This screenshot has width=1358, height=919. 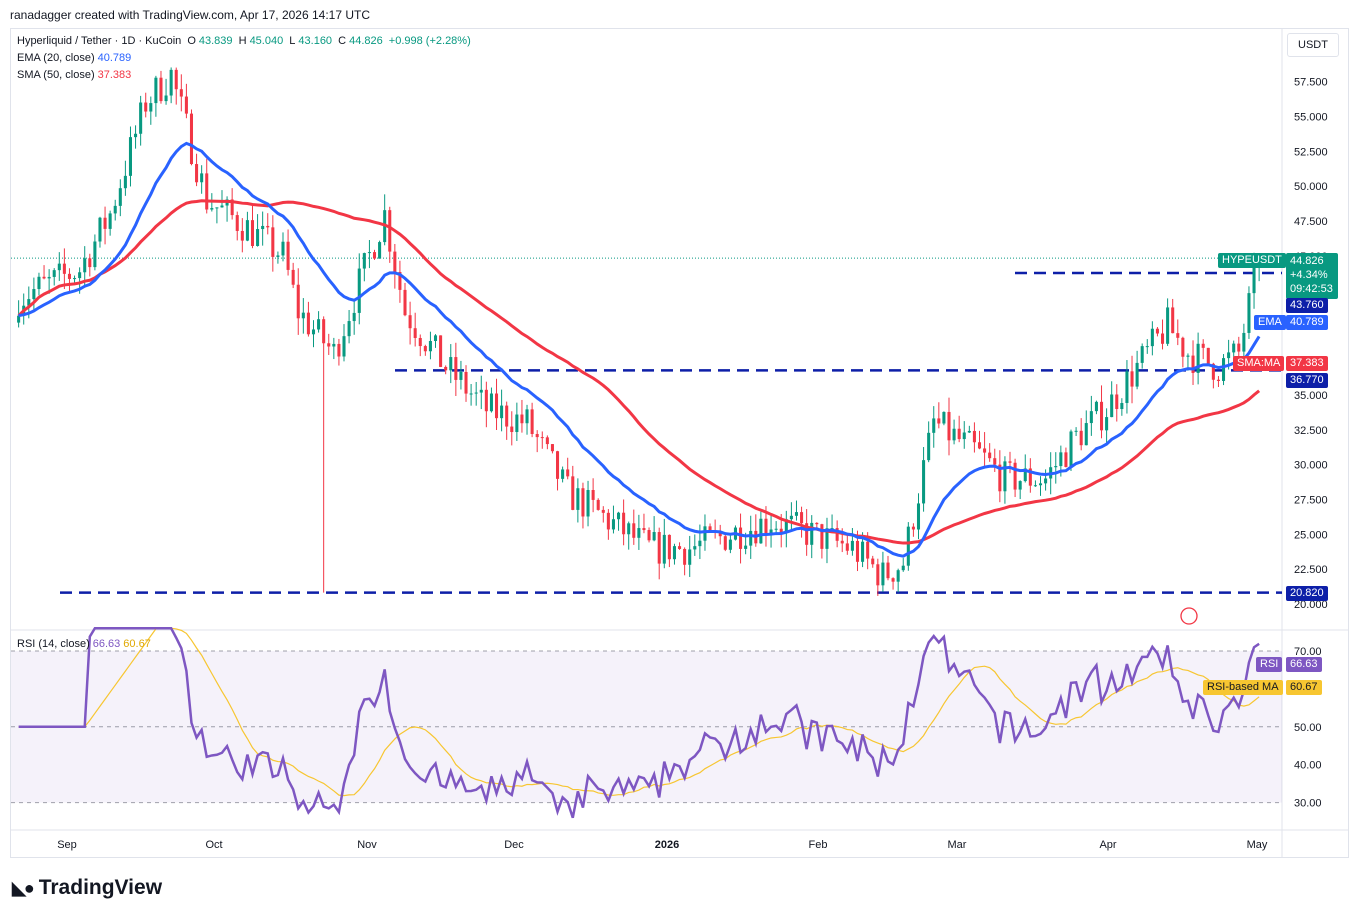 I want to click on price-tick-label: 32.500, so click(x=1311, y=431).